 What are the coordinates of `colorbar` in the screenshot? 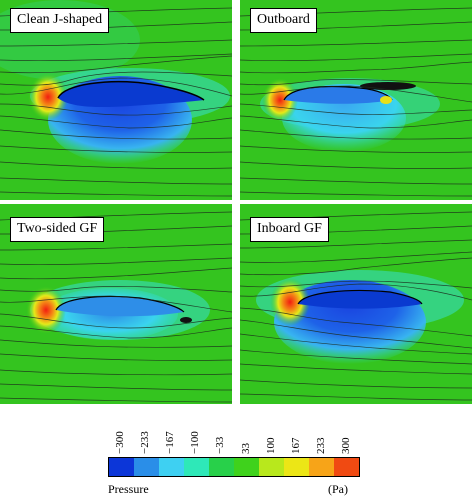 It's located at (234, 467).